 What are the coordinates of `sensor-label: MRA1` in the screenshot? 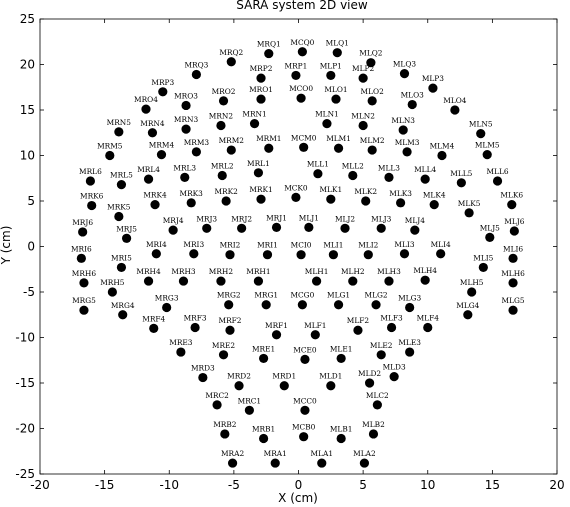 It's located at (275, 453).